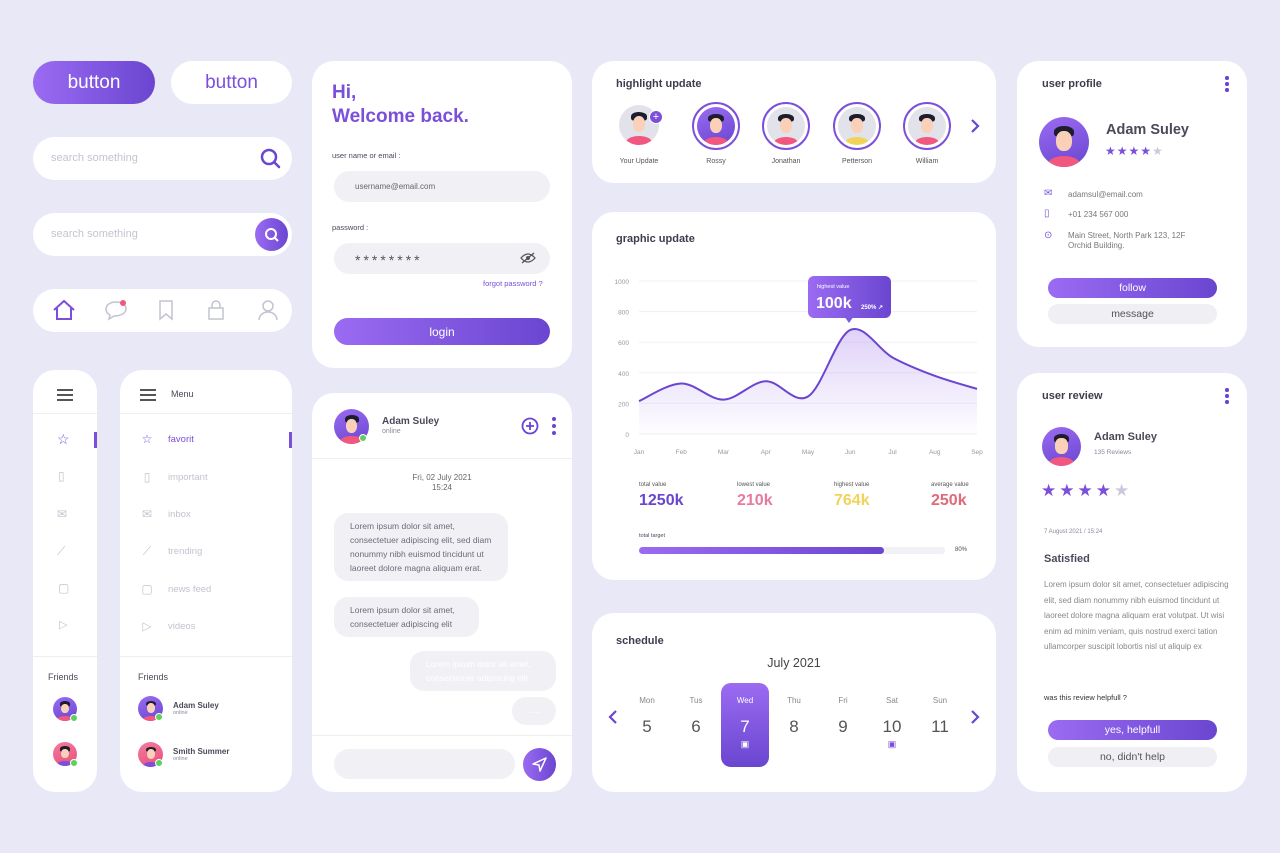 Image resolution: width=1280 pixels, height=853 pixels. What do you see at coordinates (166, 310) in the screenshot?
I see `bookmark-icon` at bounding box center [166, 310].